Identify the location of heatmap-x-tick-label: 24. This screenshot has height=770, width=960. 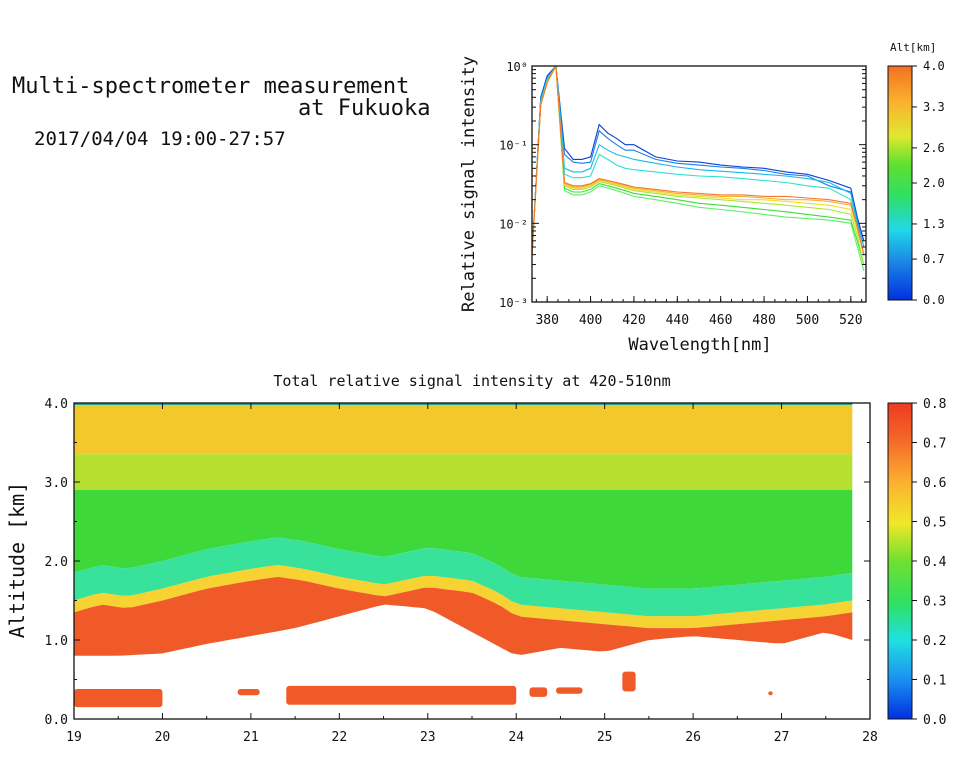
(516, 737).